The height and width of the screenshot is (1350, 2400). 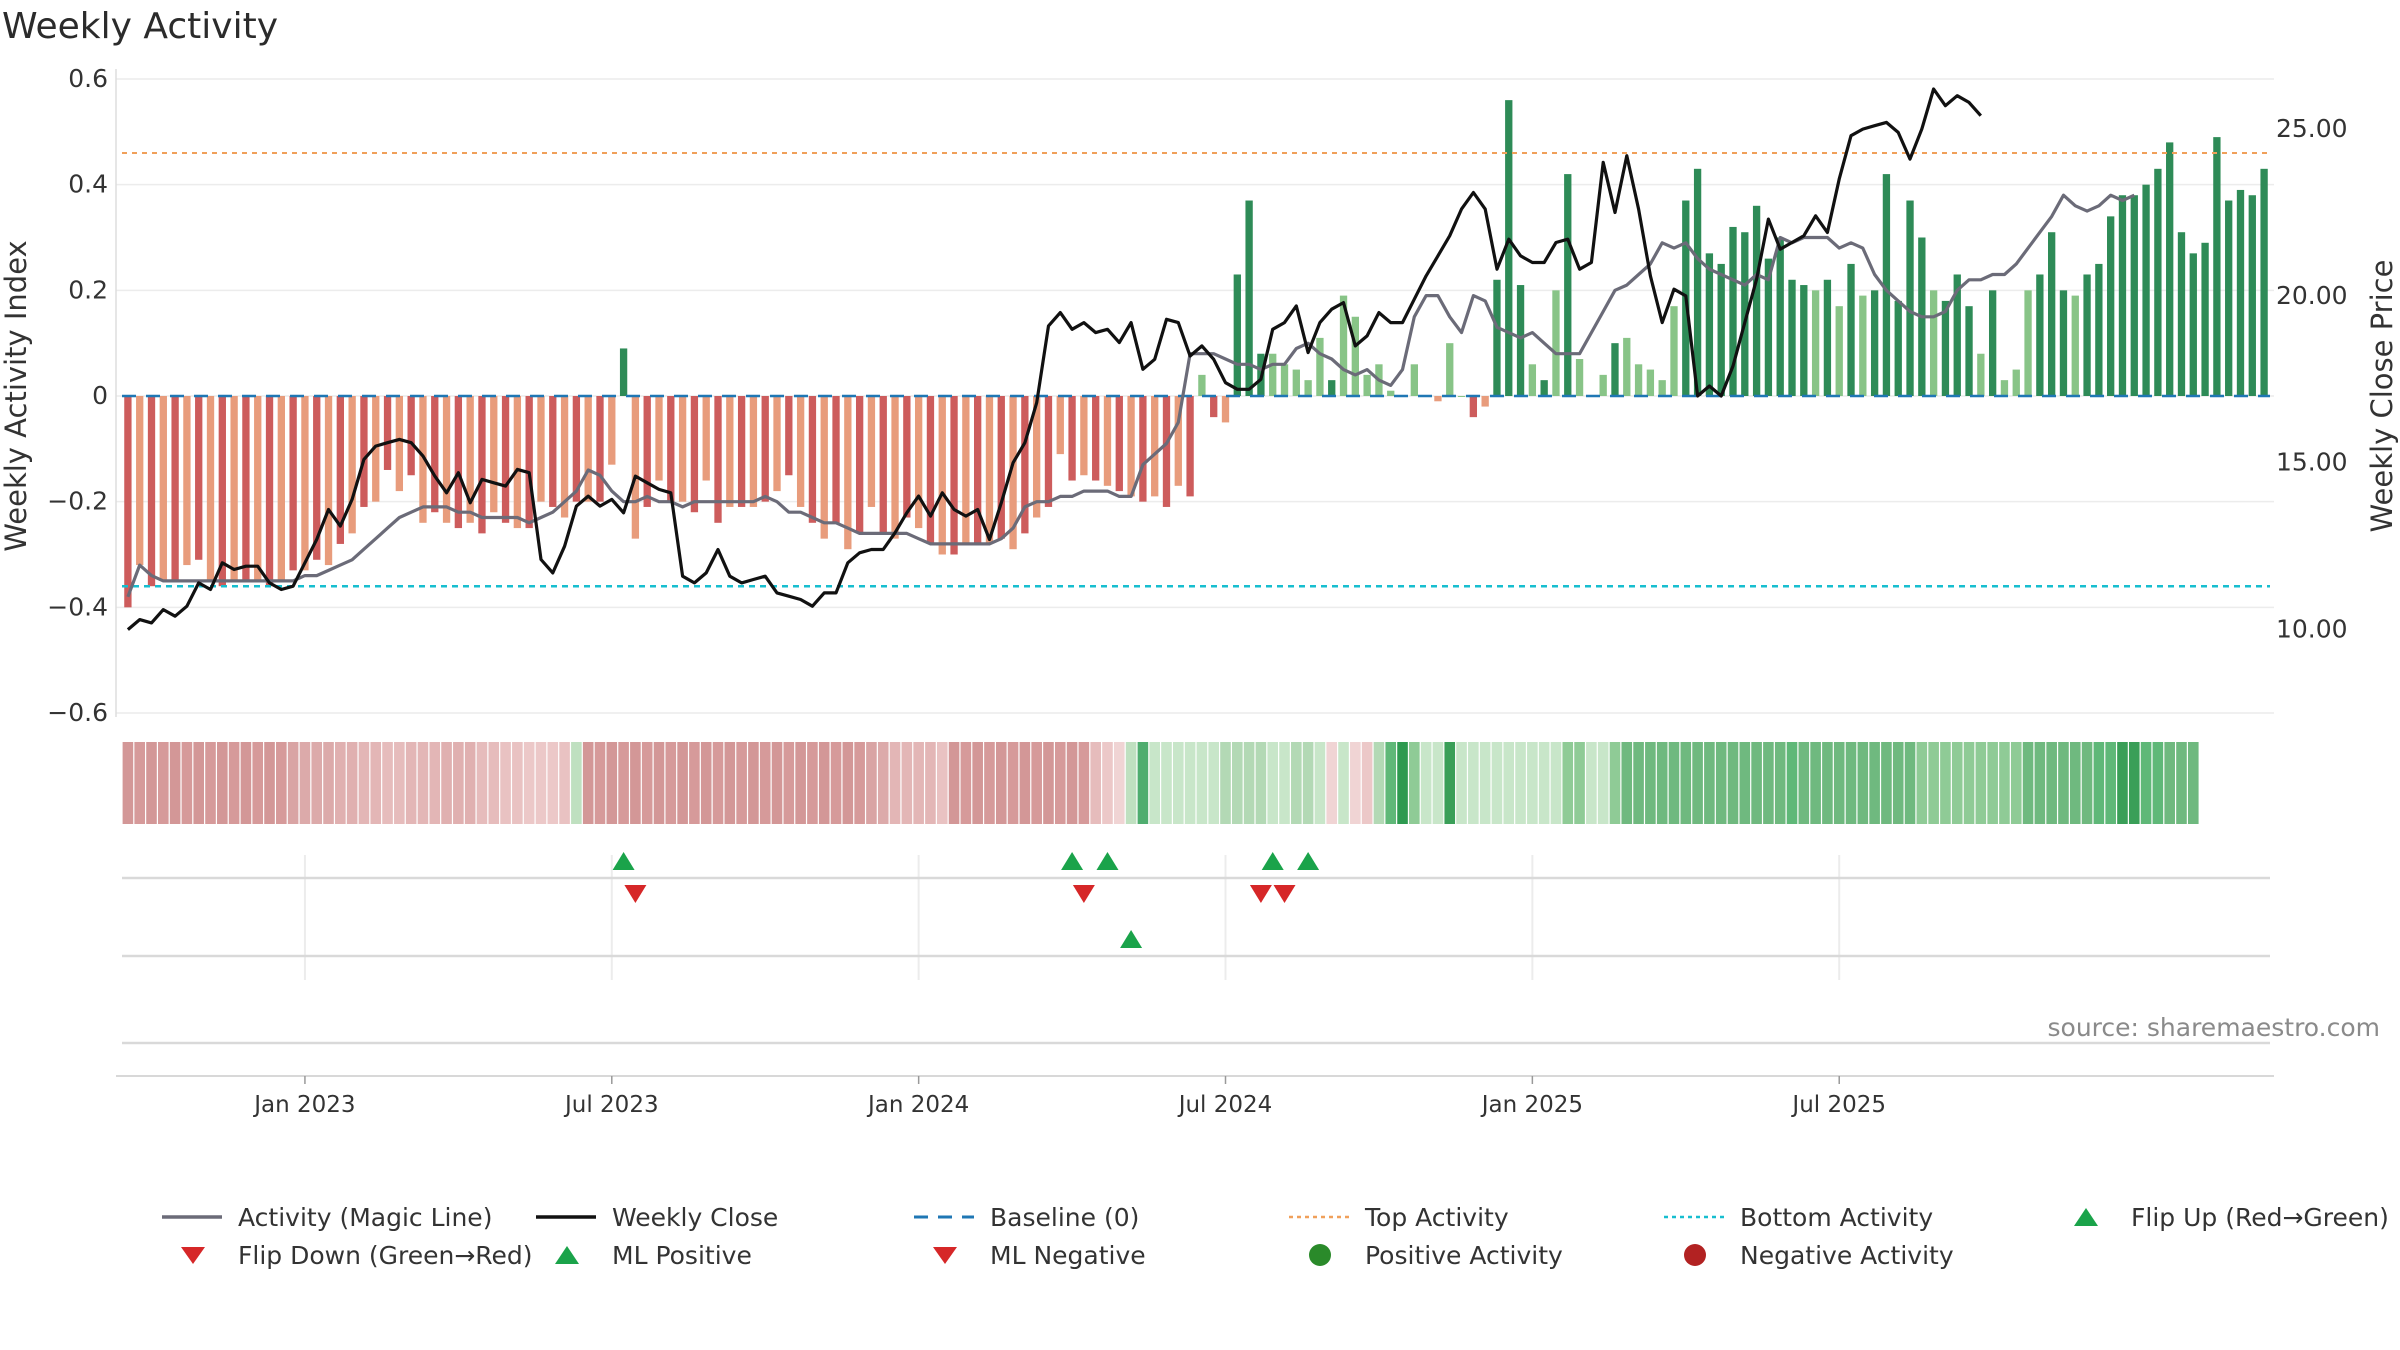 I want to click on chart-title: Weekly Activity, so click(x=140, y=26).